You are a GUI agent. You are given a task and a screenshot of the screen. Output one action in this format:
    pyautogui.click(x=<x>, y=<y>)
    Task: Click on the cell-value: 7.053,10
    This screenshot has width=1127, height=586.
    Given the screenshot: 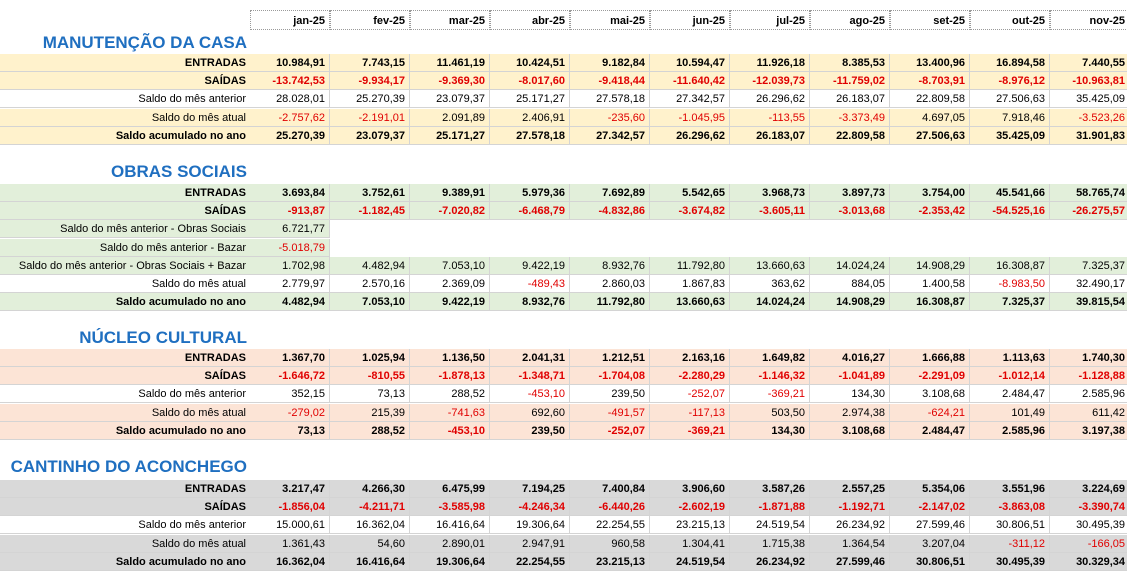 What is the action you would take?
    pyautogui.click(x=450, y=265)
    